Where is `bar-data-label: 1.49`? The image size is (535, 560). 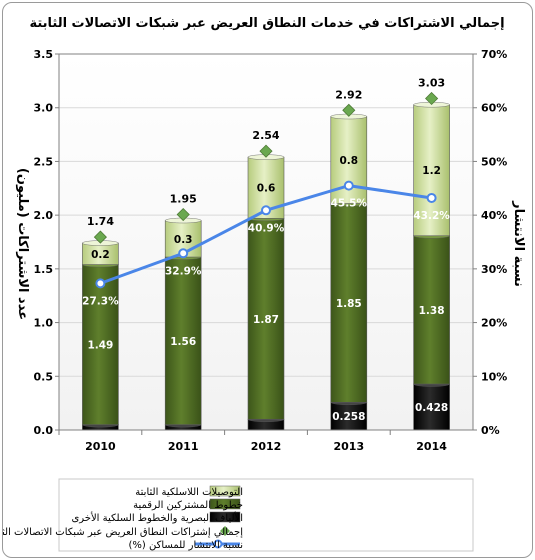
bar-data-label: 1.49 is located at coordinates (100, 346).